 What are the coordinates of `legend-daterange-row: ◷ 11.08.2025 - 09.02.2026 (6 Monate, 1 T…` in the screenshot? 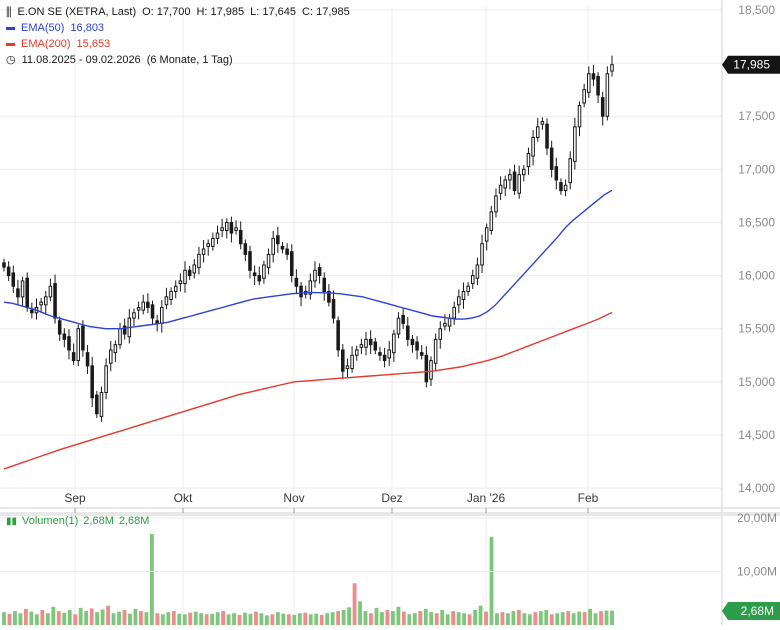 It's located at (181, 60).